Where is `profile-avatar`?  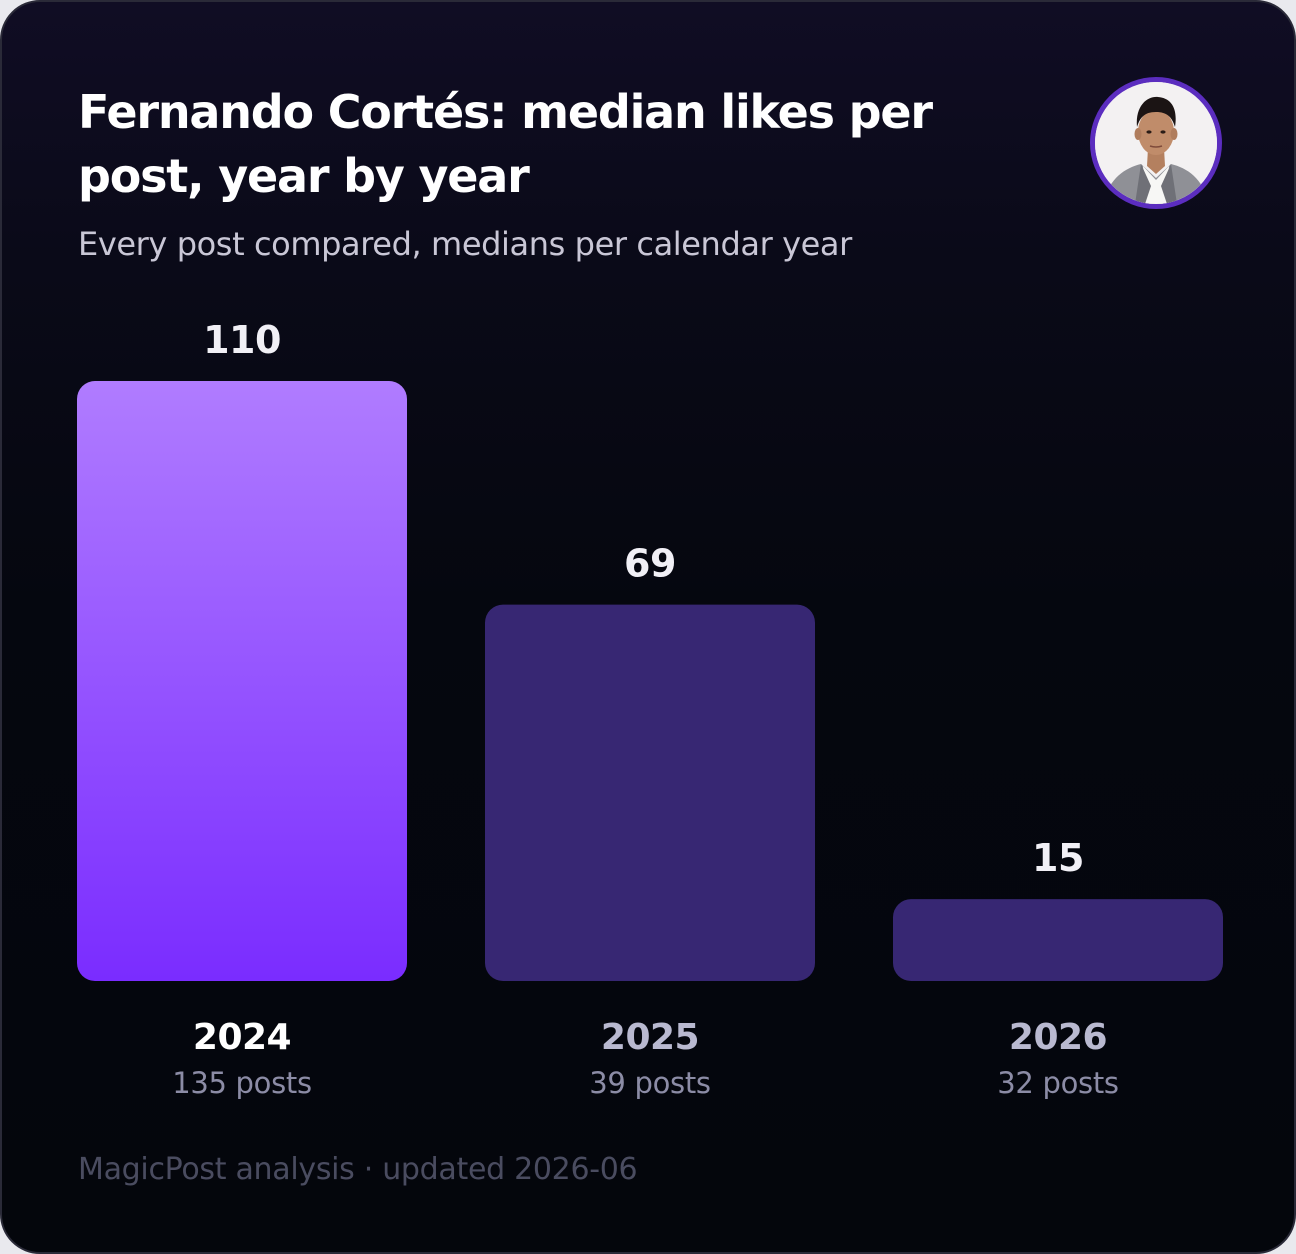
profile-avatar is located at coordinates (1156, 143).